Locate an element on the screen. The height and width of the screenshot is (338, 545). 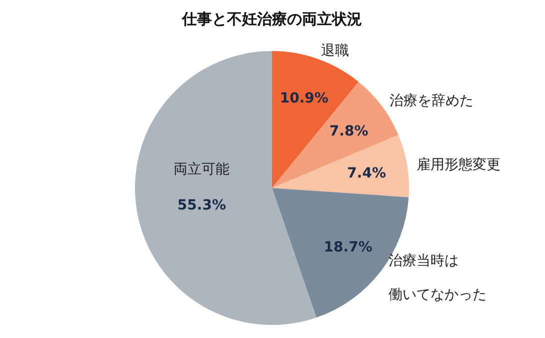
slice-label: 治療を辞めた is located at coordinates (431, 101).